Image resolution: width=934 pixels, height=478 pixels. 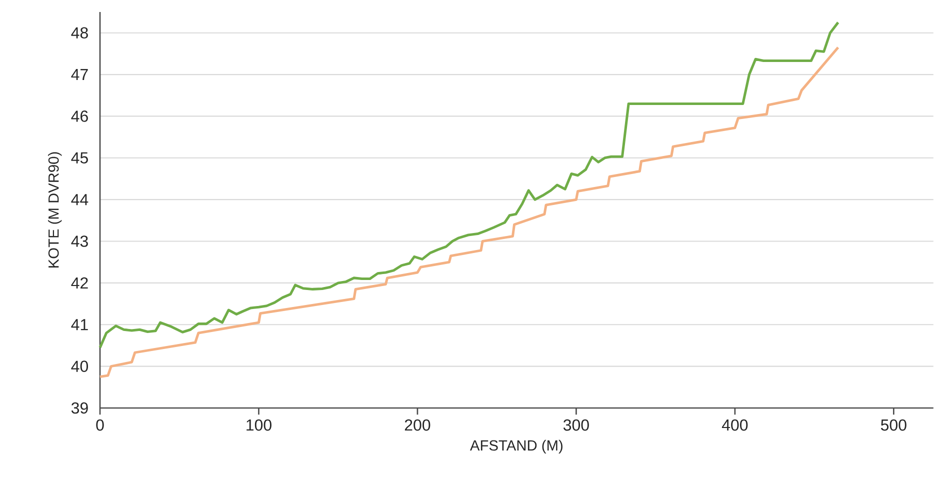 I want to click on y-tick-label: 39, so click(x=79, y=408).